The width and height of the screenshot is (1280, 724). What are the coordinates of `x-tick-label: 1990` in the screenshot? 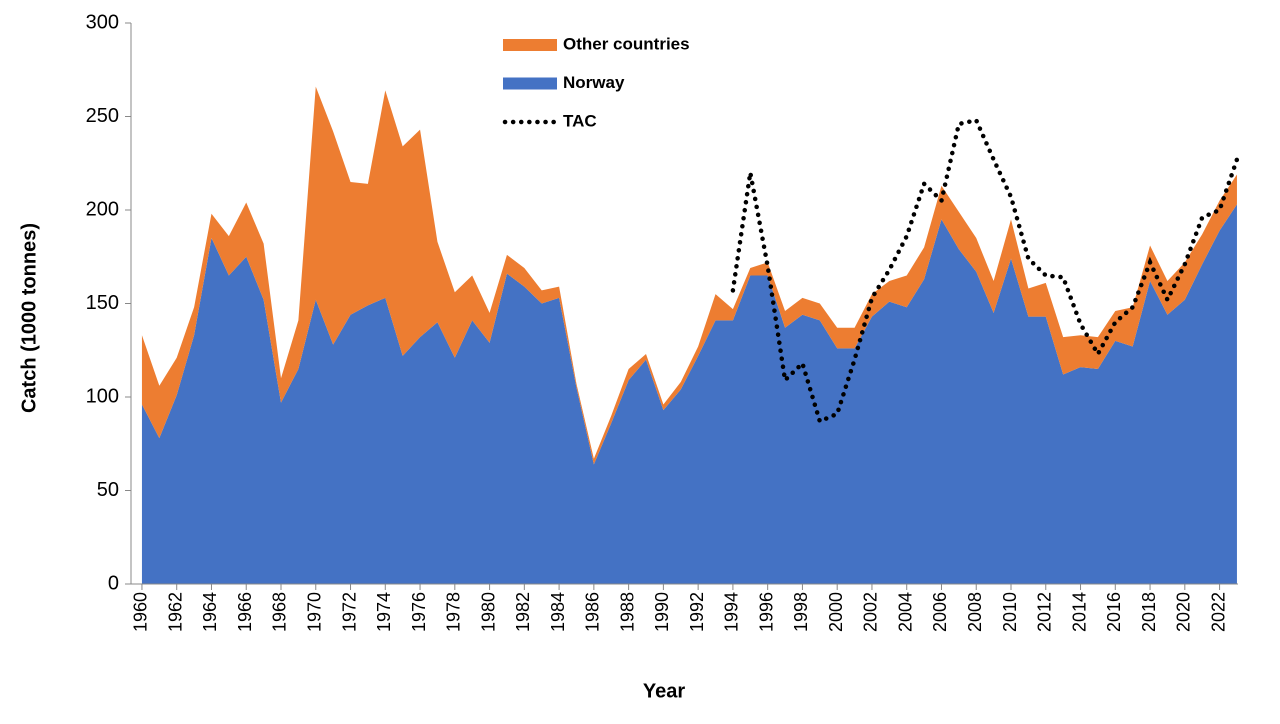 It's located at (662, 612).